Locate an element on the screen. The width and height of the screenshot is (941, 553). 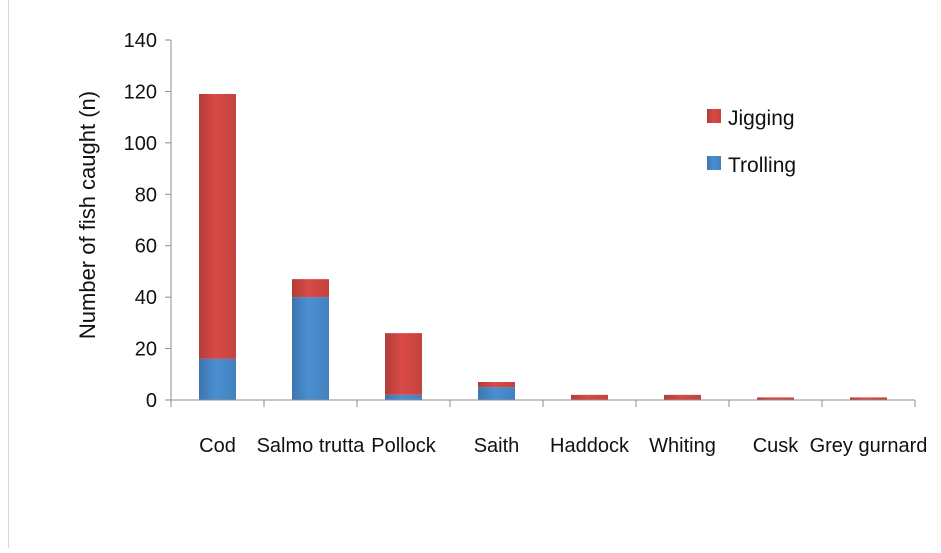
x-tick-label: Grey gurnard is located at coordinates (869, 446).